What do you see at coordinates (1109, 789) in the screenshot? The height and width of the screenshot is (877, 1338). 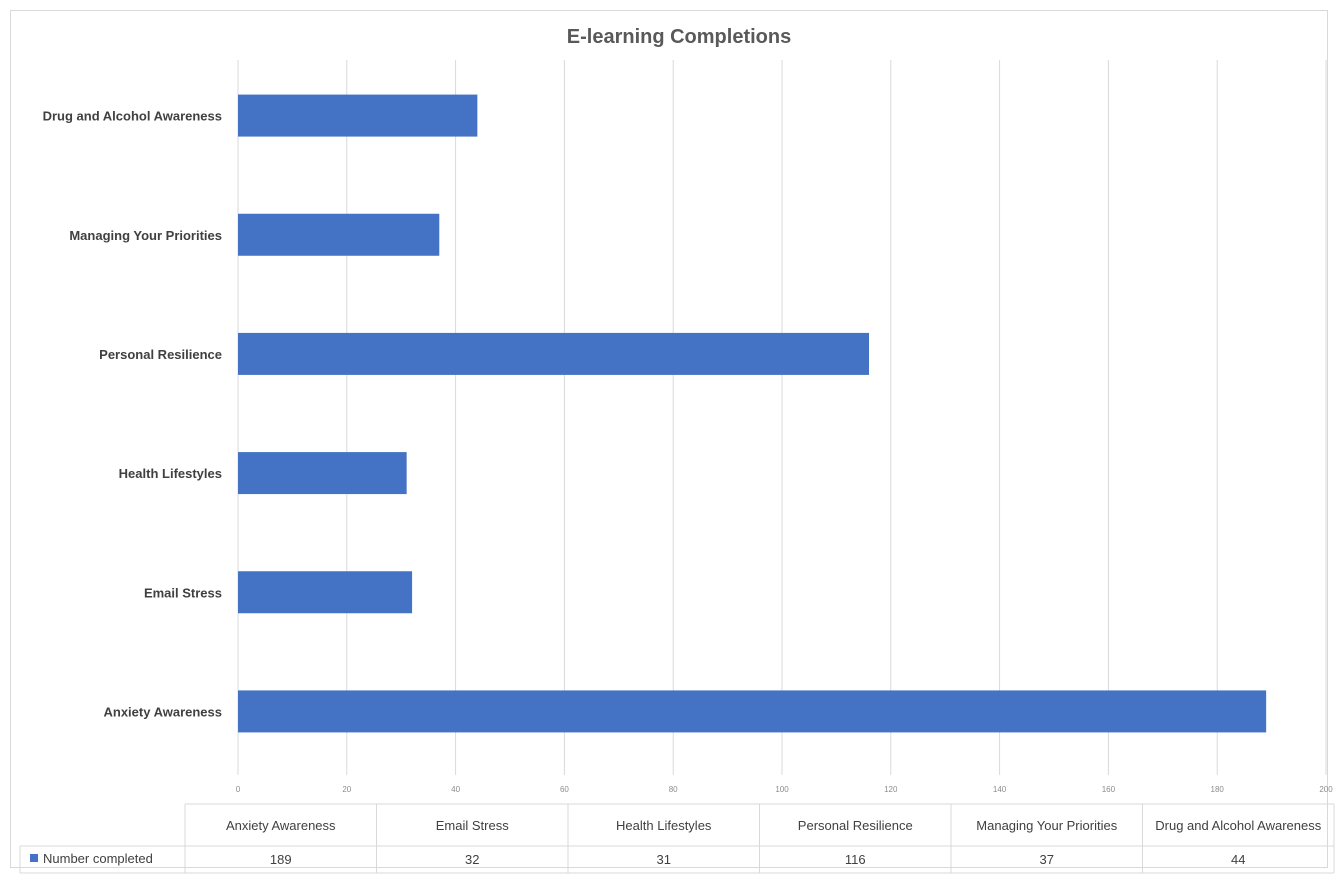 I see `x-tick-label: 160` at bounding box center [1109, 789].